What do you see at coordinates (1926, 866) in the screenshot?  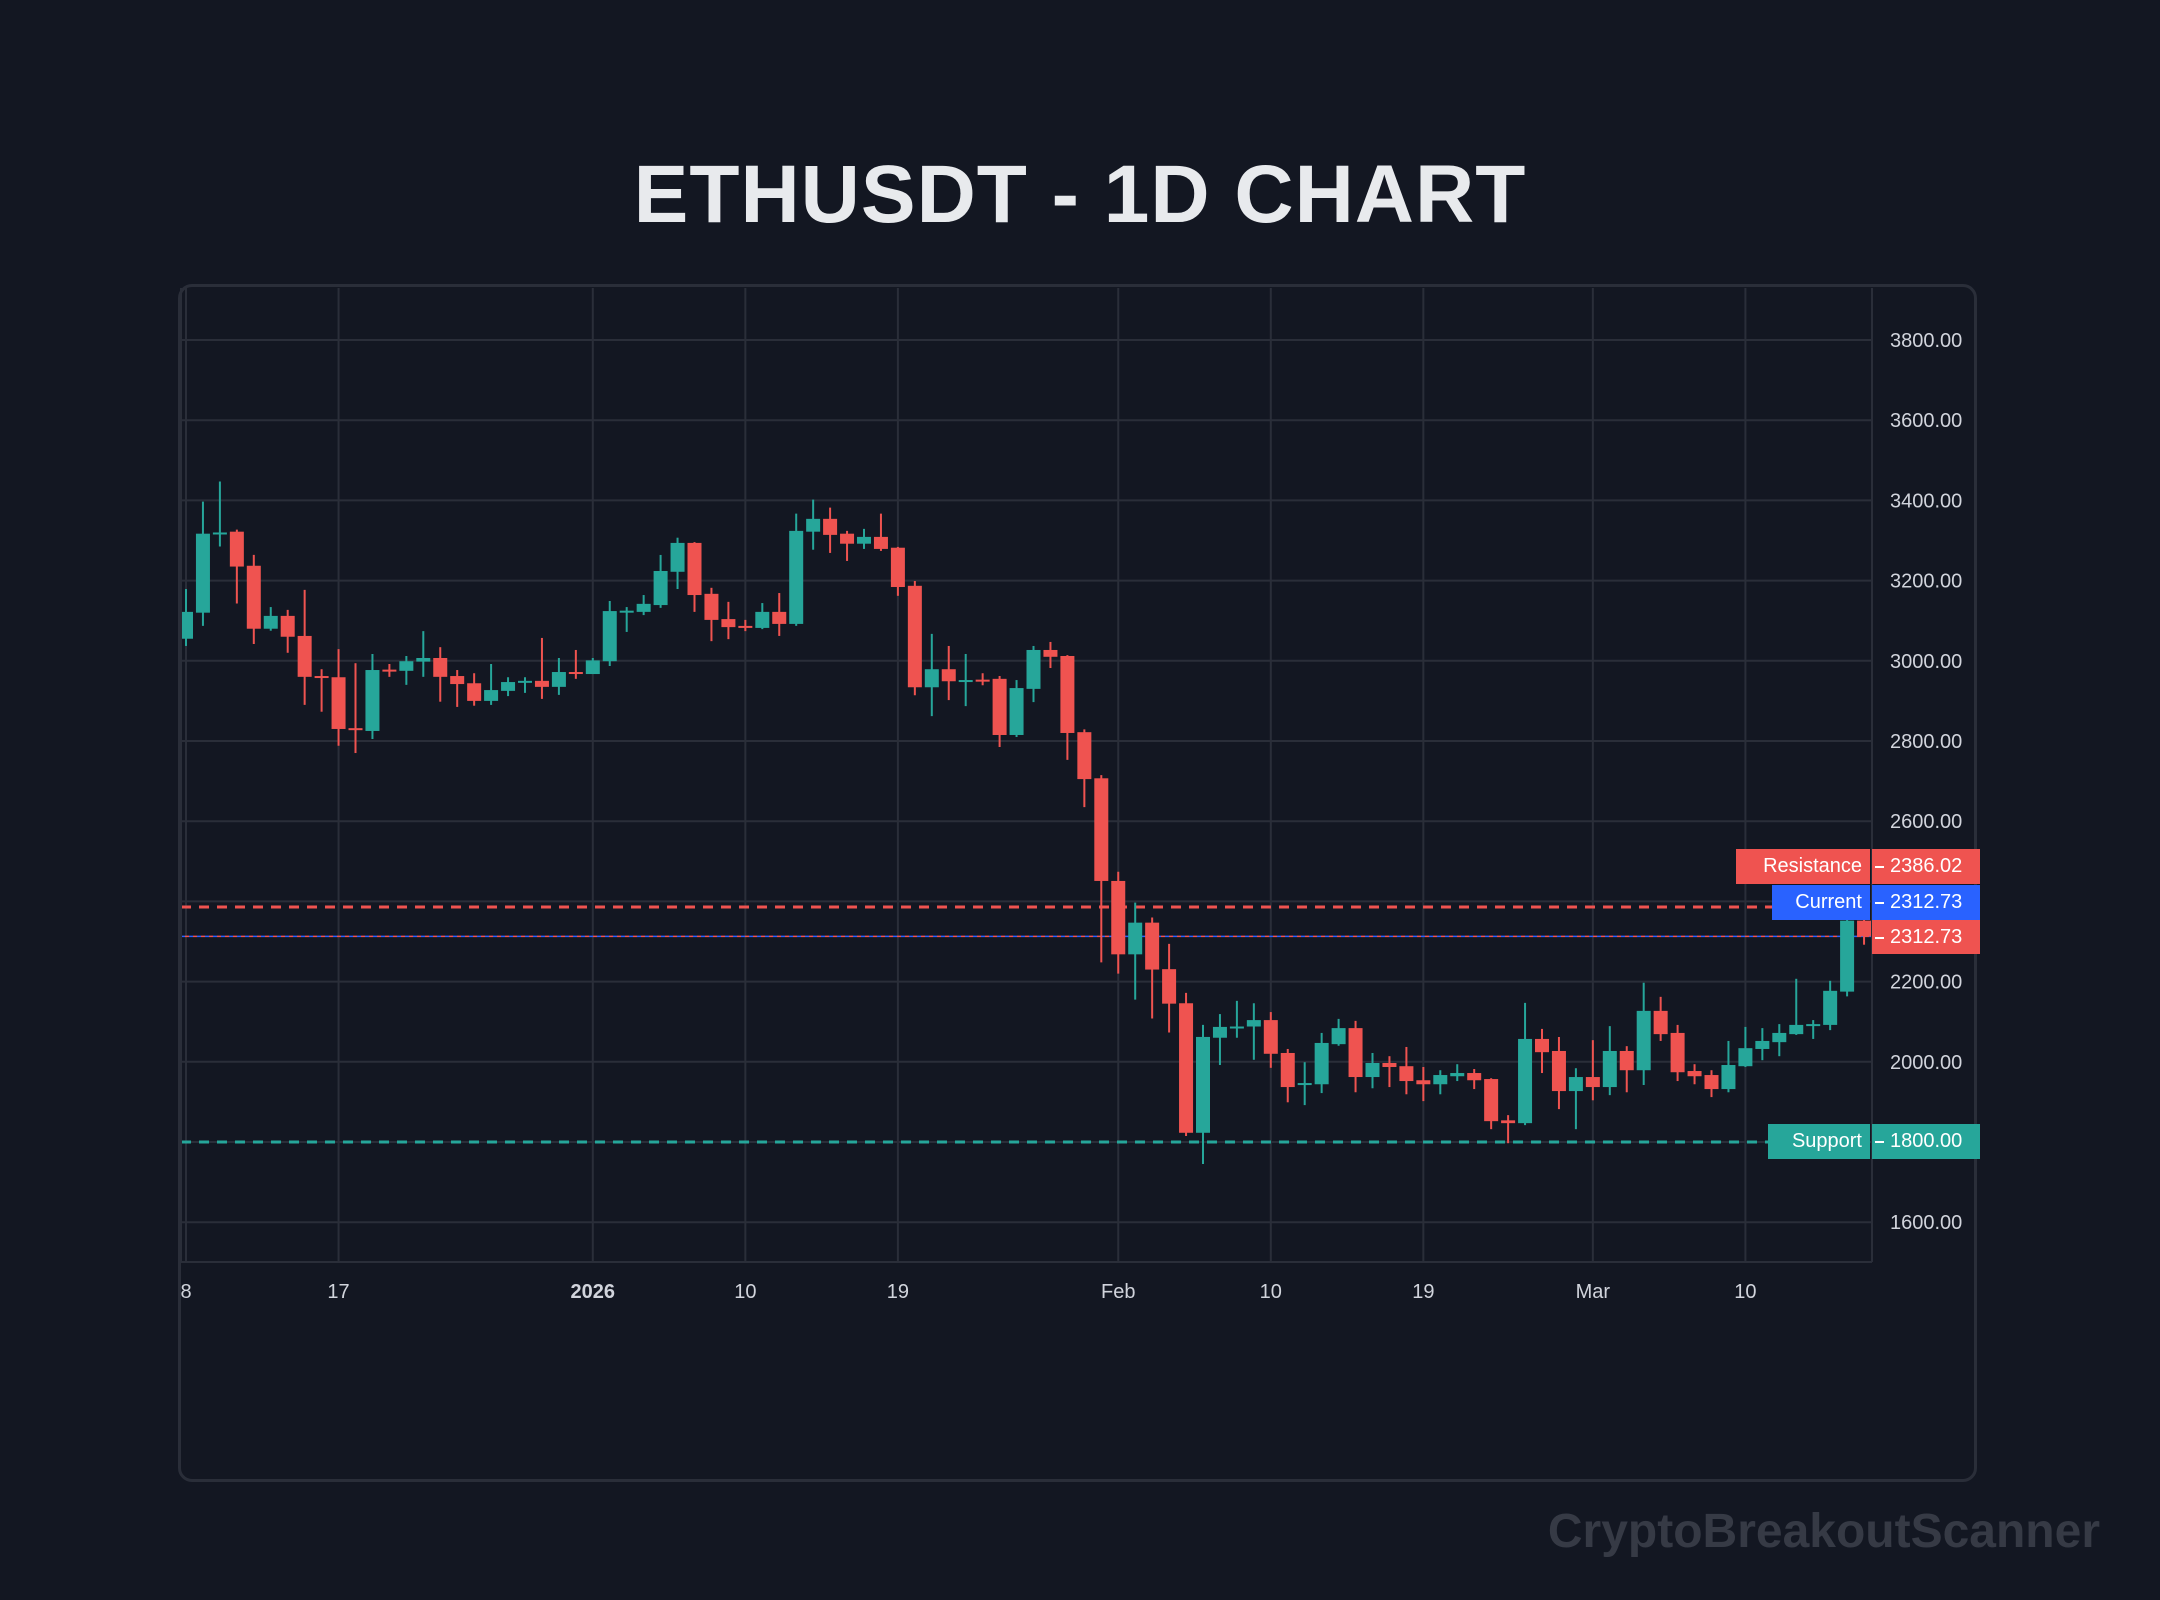 I see `resistance-value: 2386.02` at bounding box center [1926, 866].